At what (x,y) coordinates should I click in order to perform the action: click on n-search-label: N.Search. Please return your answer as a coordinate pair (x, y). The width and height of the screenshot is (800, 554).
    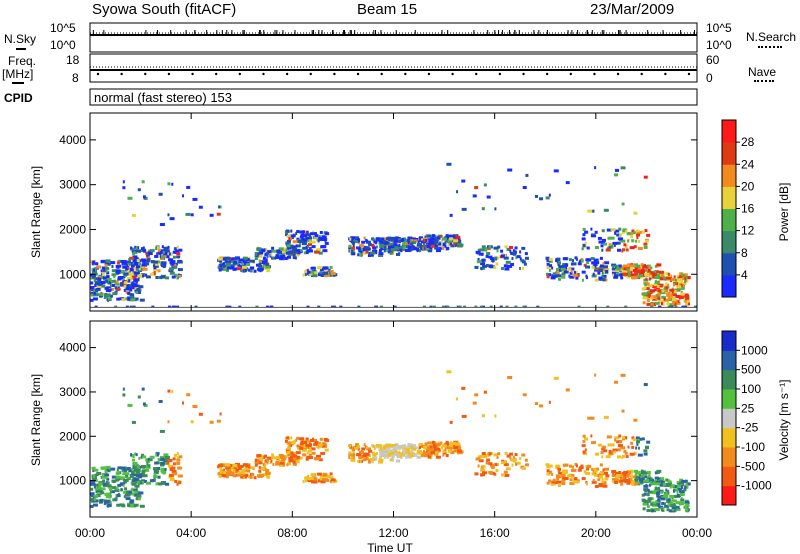
    Looking at the image, I should click on (771, 37).